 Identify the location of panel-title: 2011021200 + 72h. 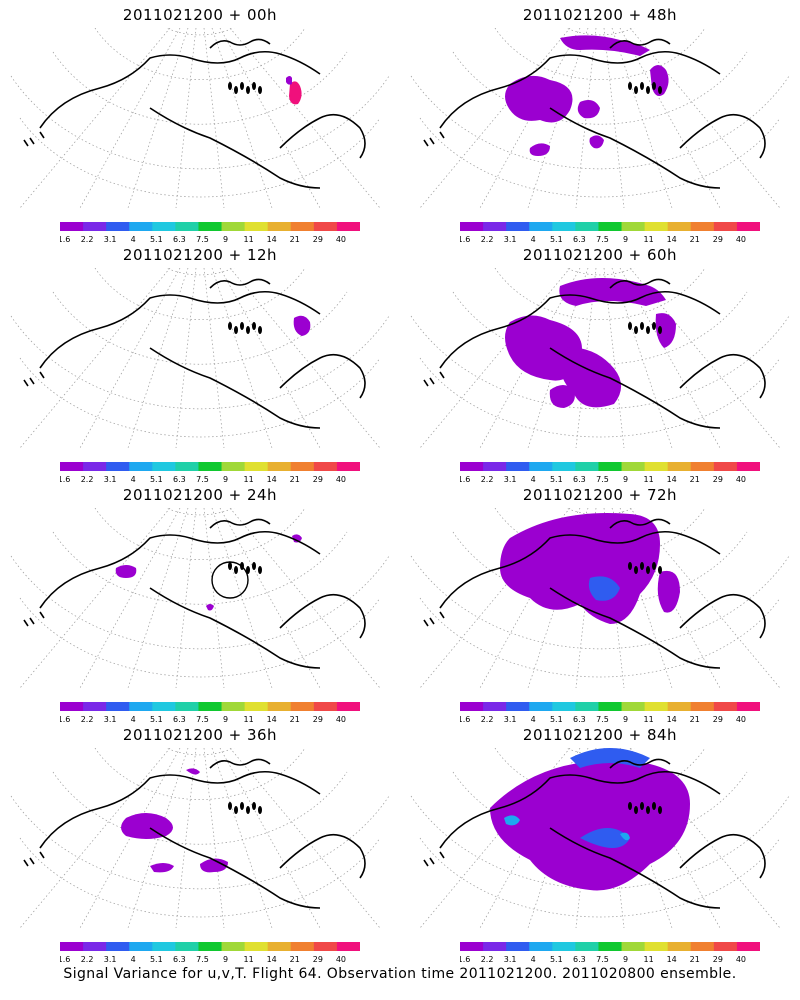
(600, 495).